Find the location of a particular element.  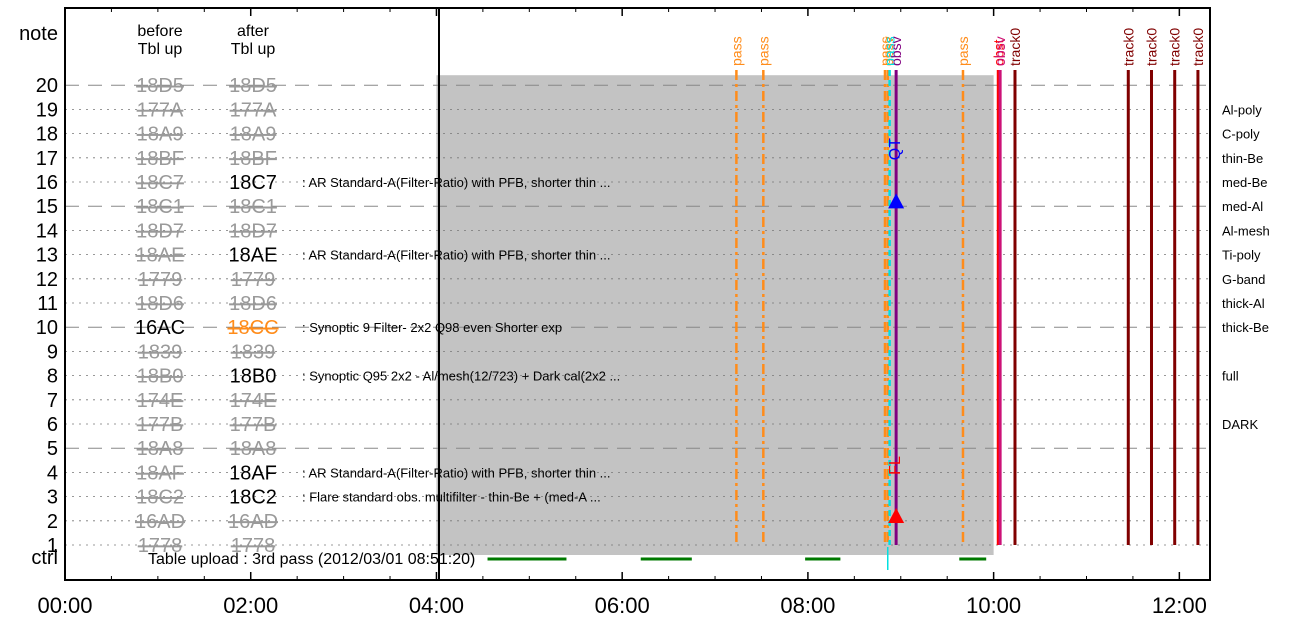

row-before-id: 18D7 is located at coordinates (160, 231).